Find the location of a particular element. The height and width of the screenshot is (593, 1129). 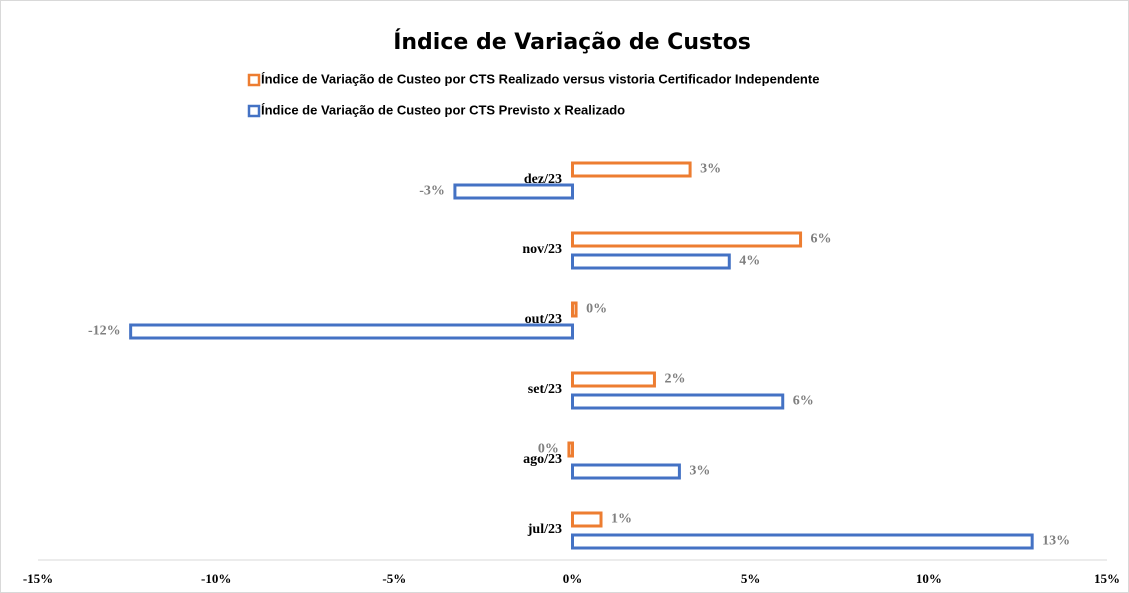

x-tick-label: -10% is located at coordinates (216, 578).